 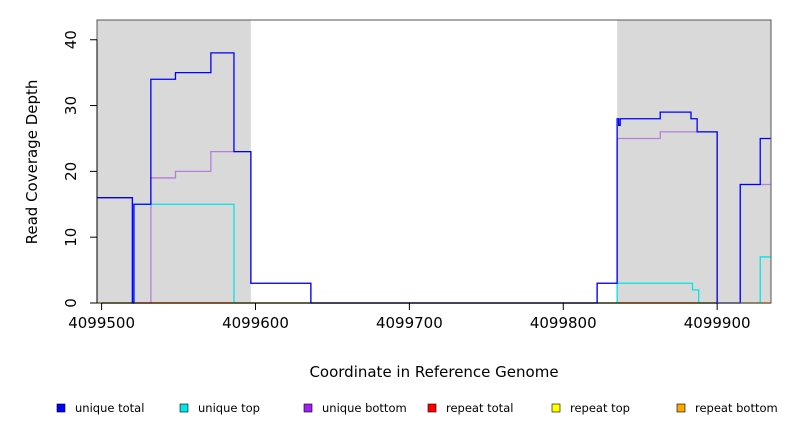 I want to click on legend-label: repeat total, so click(x=479, y=408).